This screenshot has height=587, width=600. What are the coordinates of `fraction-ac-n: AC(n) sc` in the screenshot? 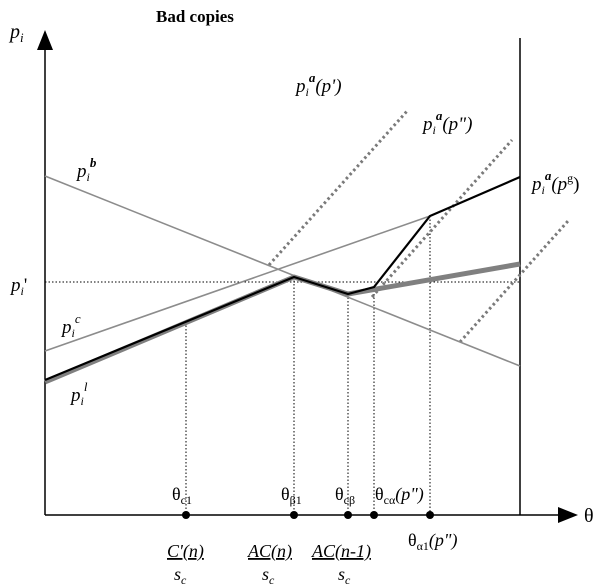 It's located at (269, 564).